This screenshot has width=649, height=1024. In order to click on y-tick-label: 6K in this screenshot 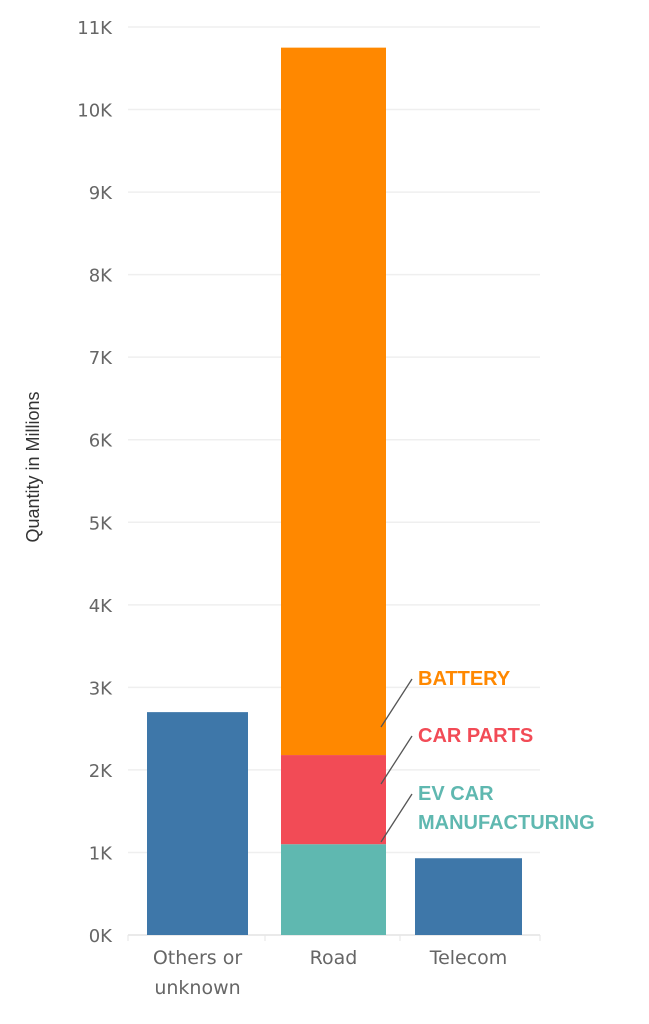, I will do `click(101, 441)`.